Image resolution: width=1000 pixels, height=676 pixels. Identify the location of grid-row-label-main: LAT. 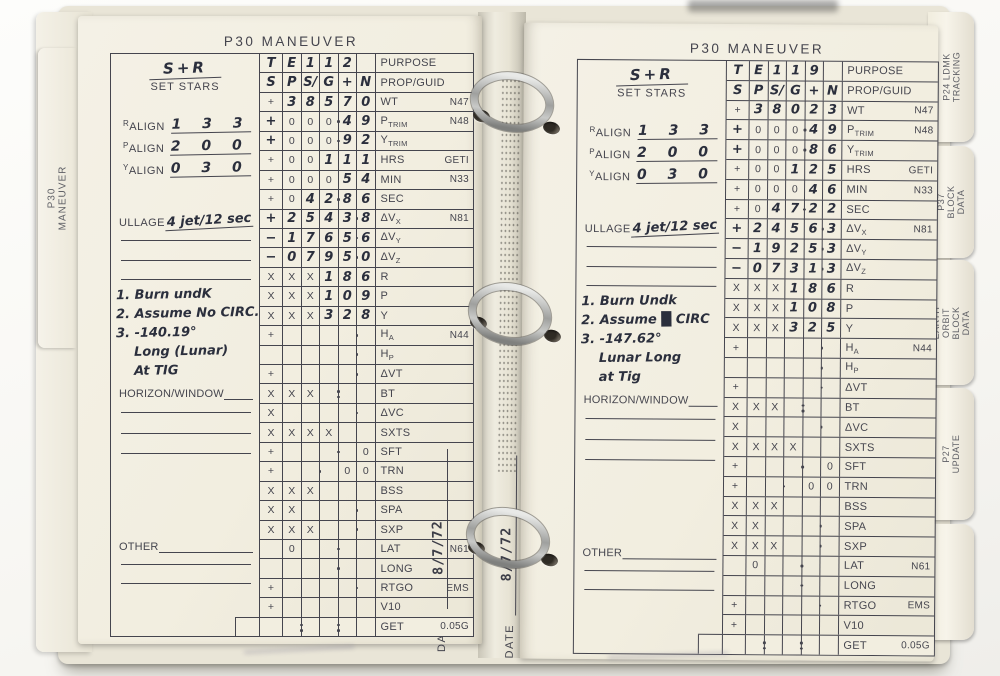
(854, 566).